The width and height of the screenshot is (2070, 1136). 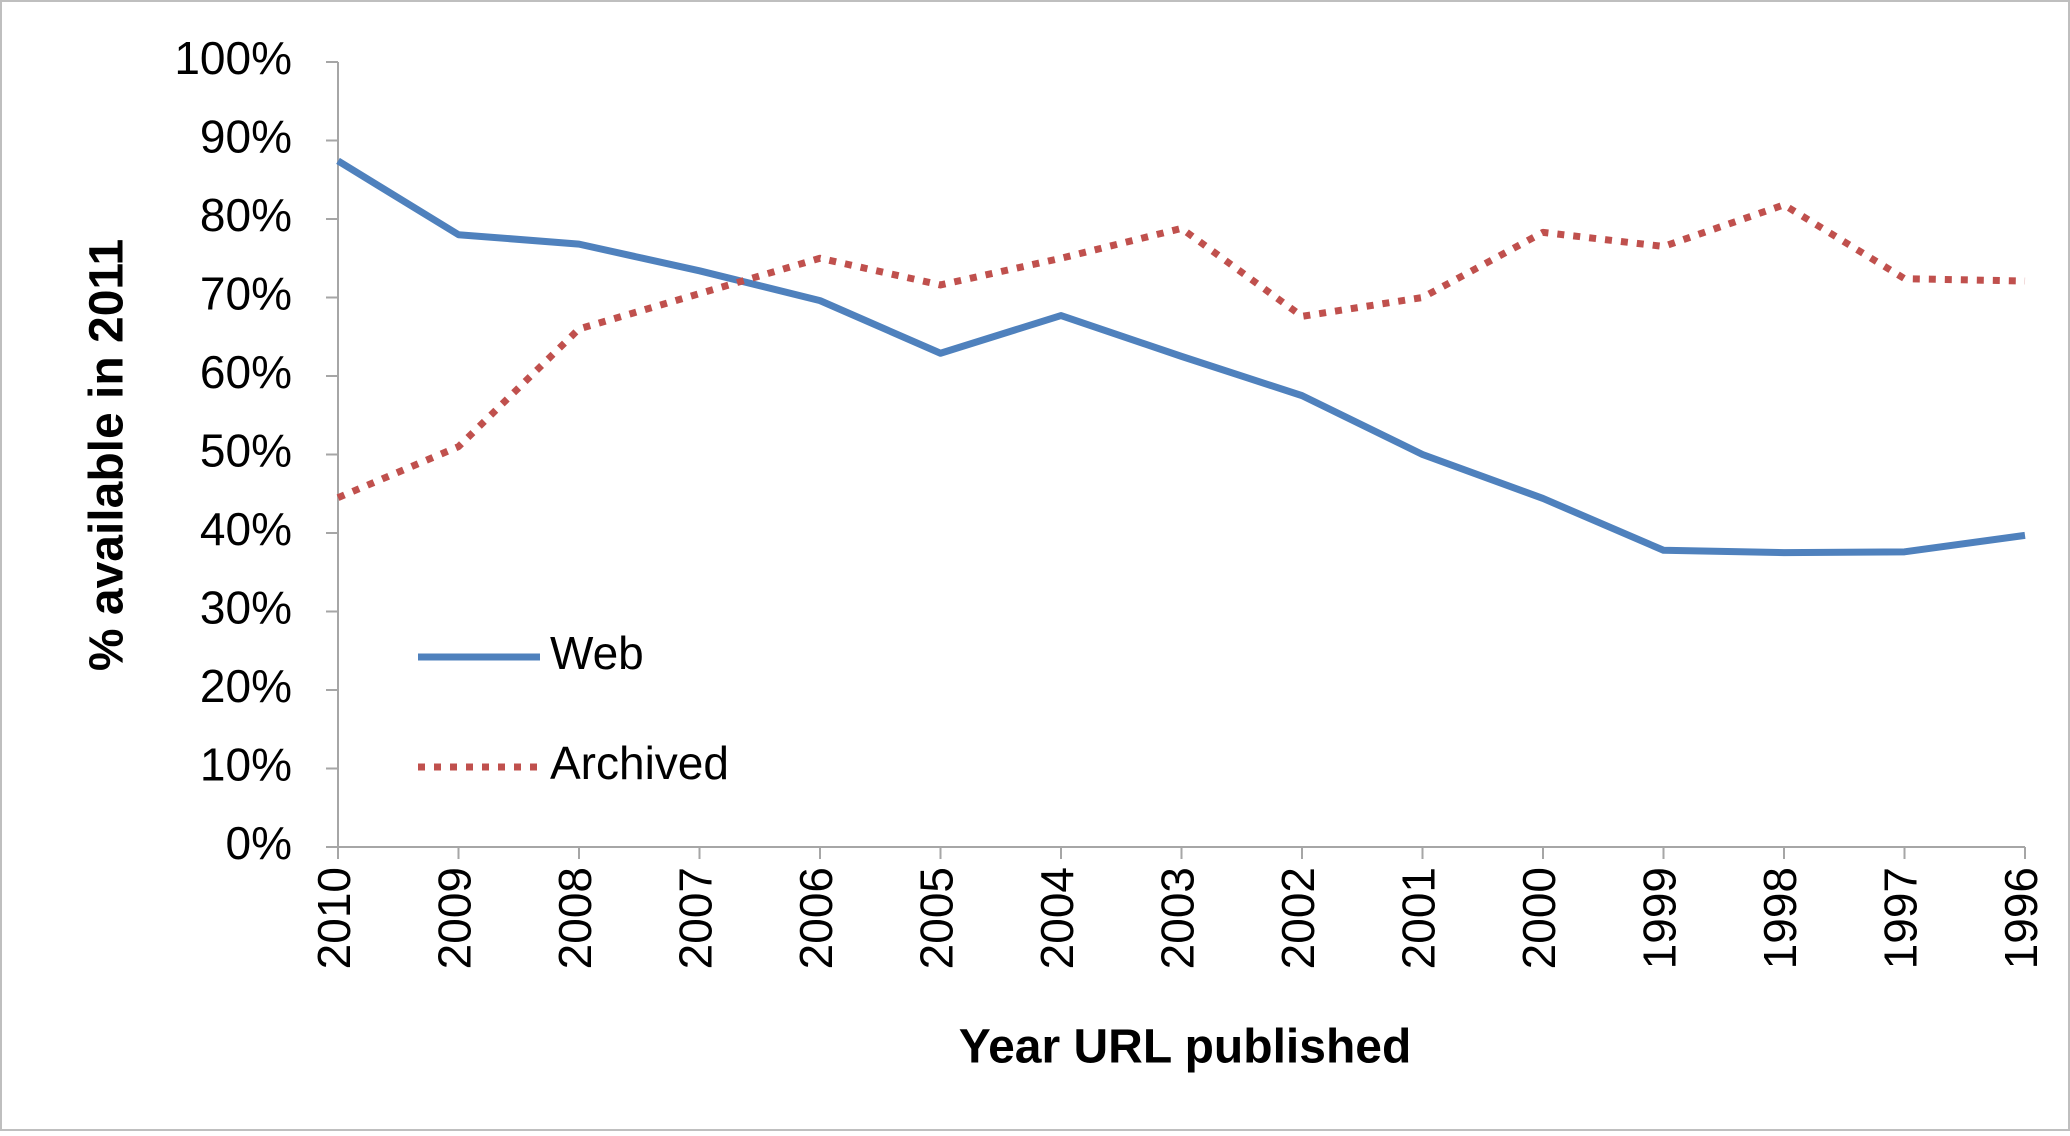 I want to click on x-tick-label: 2000, so click(x=1539, y=918).